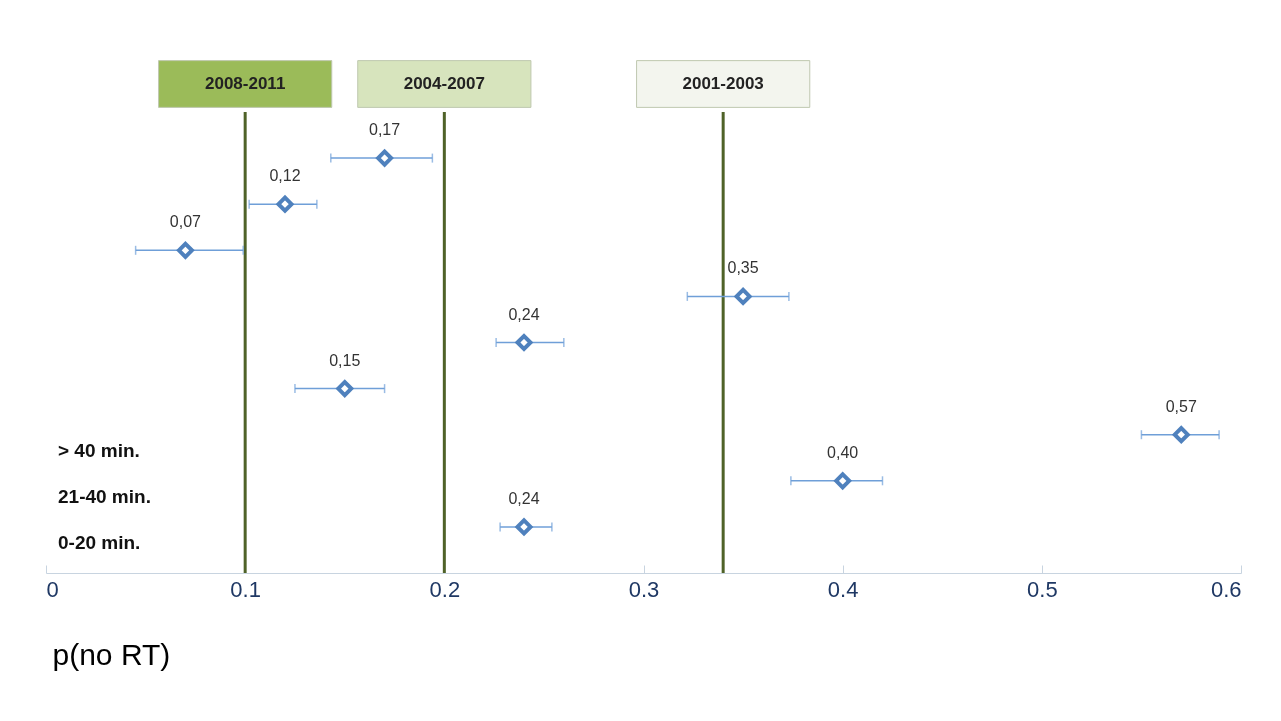 This screenshot has height=721, width=1281. What do you see at coordinates (723, 83) in the screenshot?
I see `text: 2001-2003` at bounding box center [723, 83].